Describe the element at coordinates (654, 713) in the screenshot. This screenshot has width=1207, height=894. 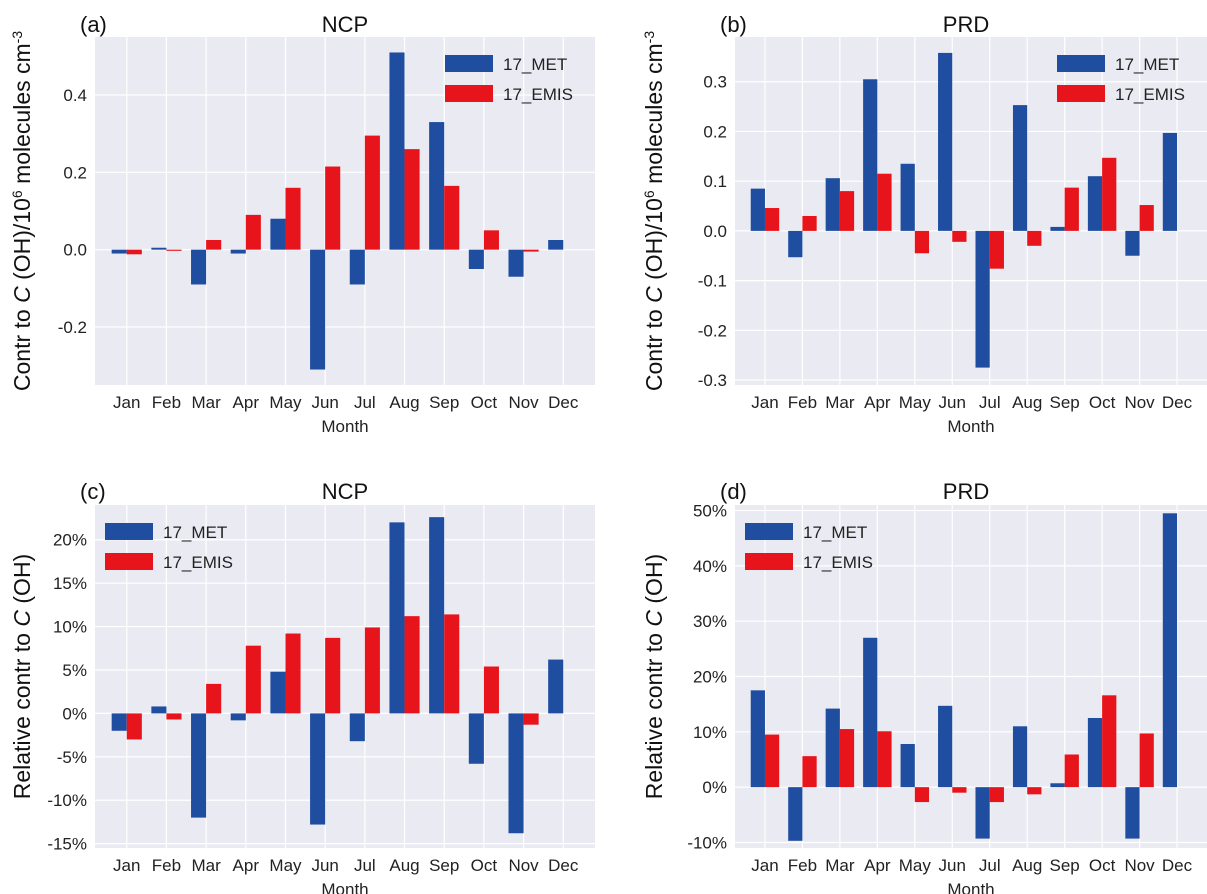
I see `y-axis-label-part: Relative contr to` at that location.